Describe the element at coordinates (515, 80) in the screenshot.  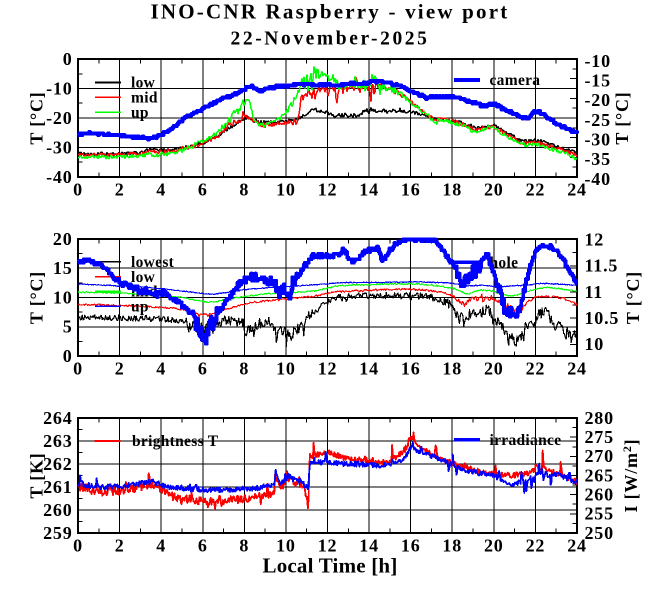
I see `svg-text: camera` at that location.